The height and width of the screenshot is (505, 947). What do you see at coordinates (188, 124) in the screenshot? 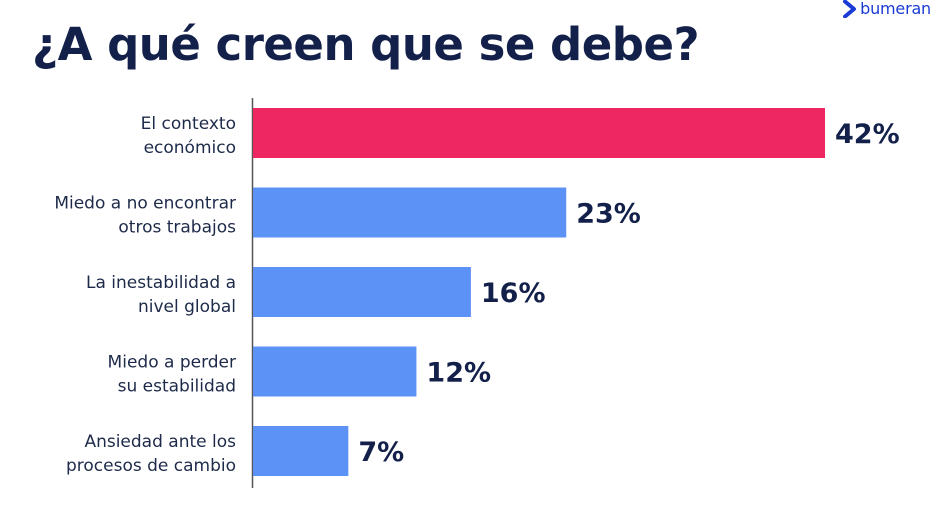
I see `category-label-line: El contexto` at bounding box center [188, 124].